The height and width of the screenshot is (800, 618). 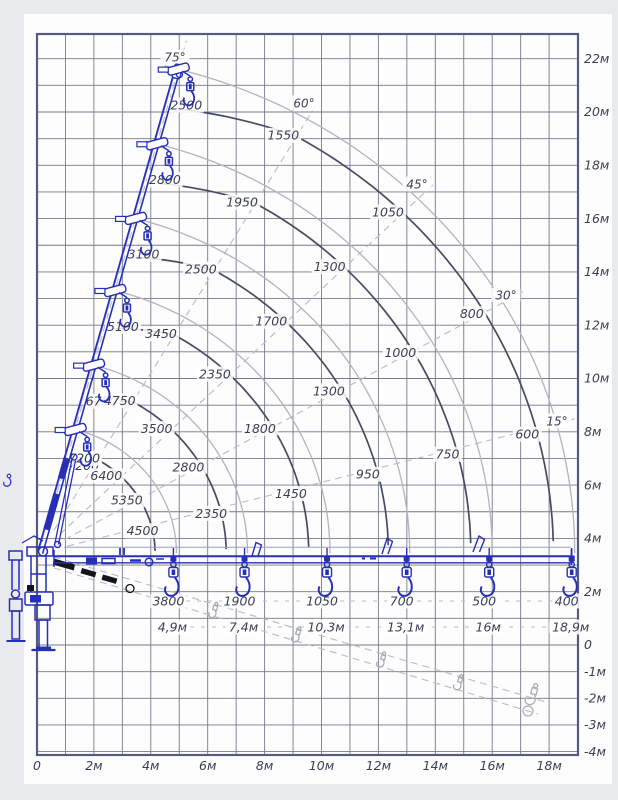 What do you see at coordinates (211, 513) in the screenshot?
I see `capacity-label: 2350` at bounding box center [211, 513].